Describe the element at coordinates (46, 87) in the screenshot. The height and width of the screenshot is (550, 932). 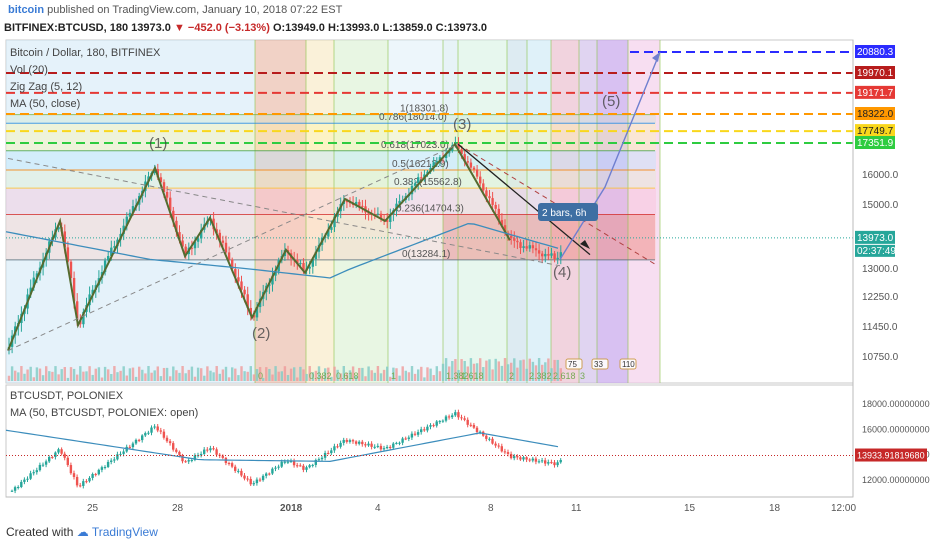
I see `indicator-zigzag: Zig Zag (5, 12)` at that location.